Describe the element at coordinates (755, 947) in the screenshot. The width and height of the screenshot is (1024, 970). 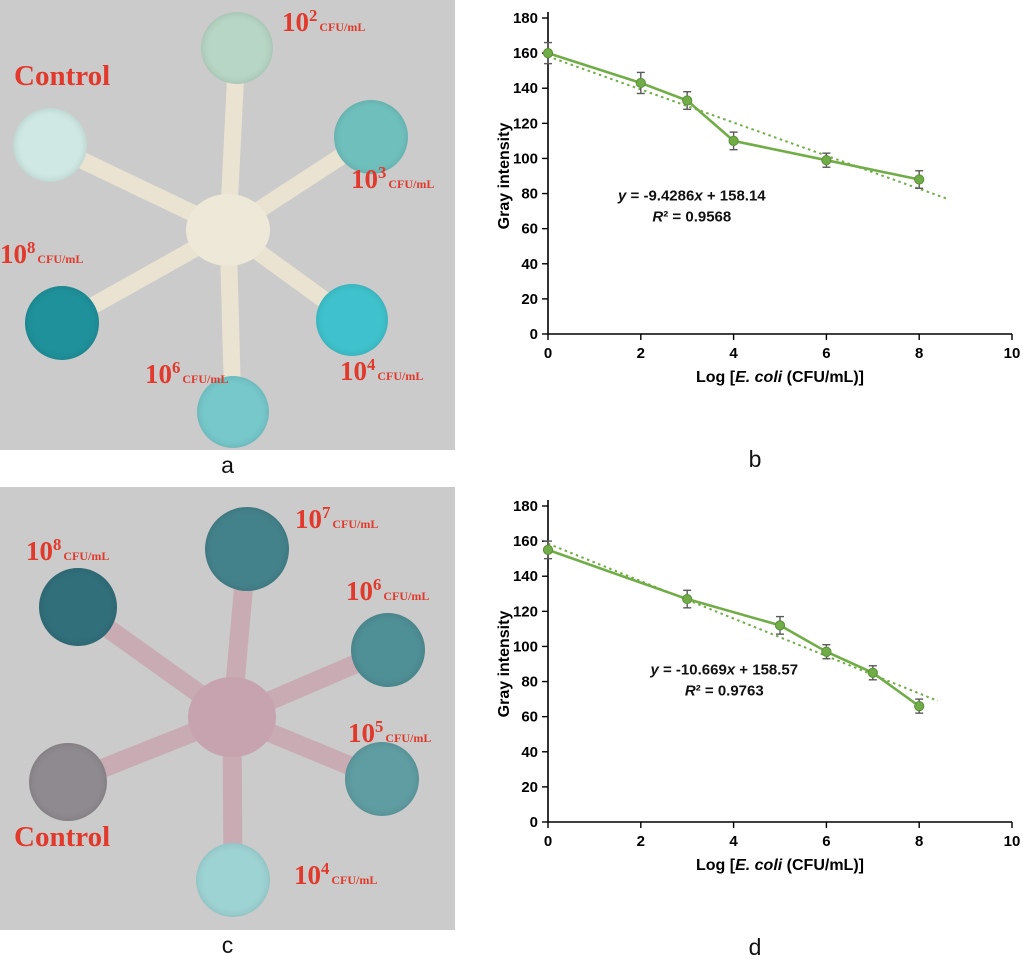
I see `panel-label-d: d` at that location.